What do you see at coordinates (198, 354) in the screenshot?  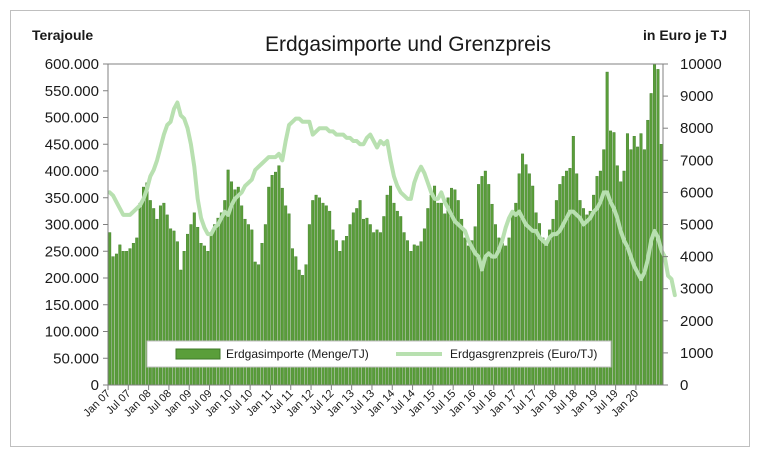 I see `legend-bar-swatch` at bounding box center [198, 354].